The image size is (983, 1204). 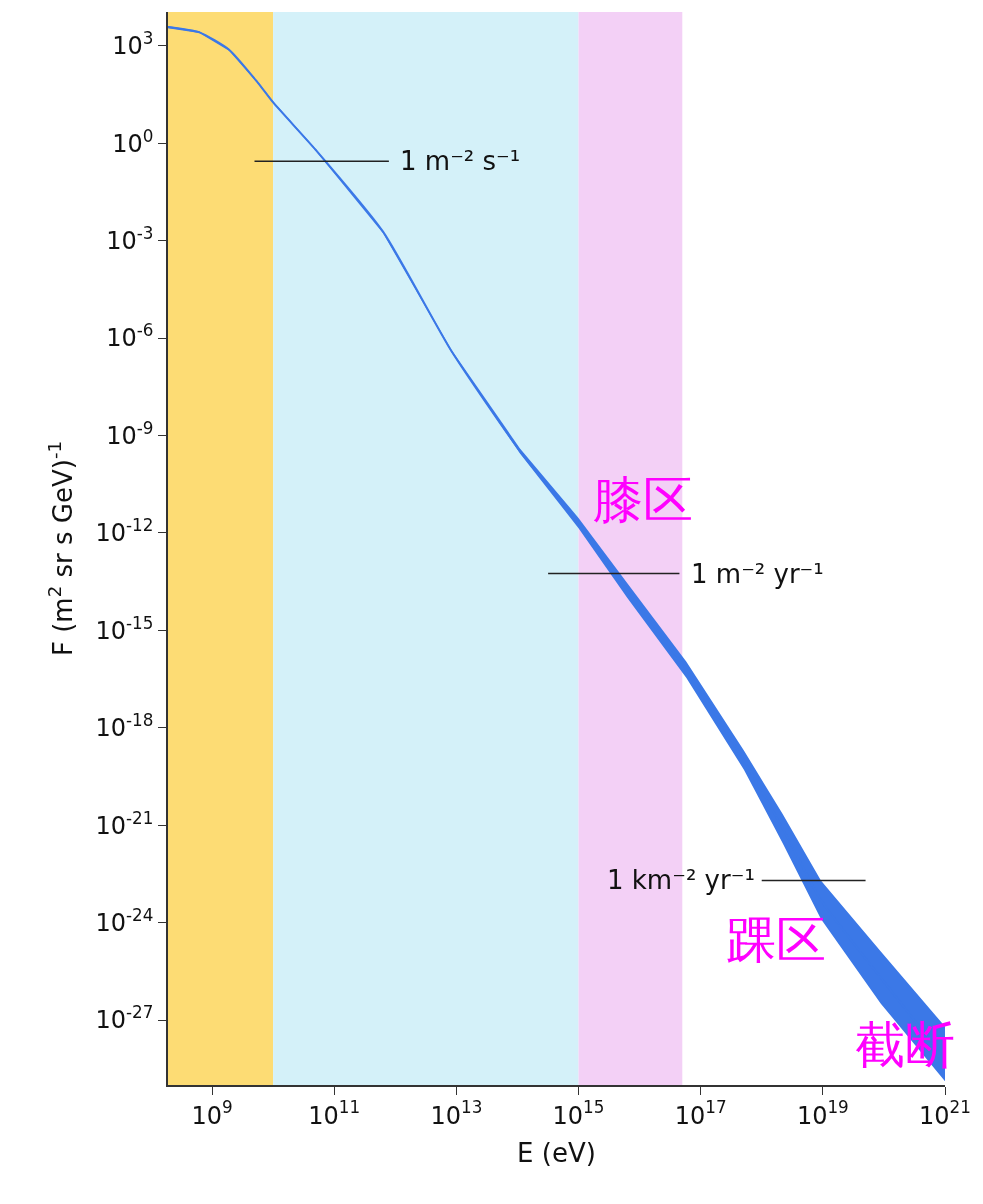 I want to click on y-tick-label: 10$^{-3}$, so click(x=130, y=239).